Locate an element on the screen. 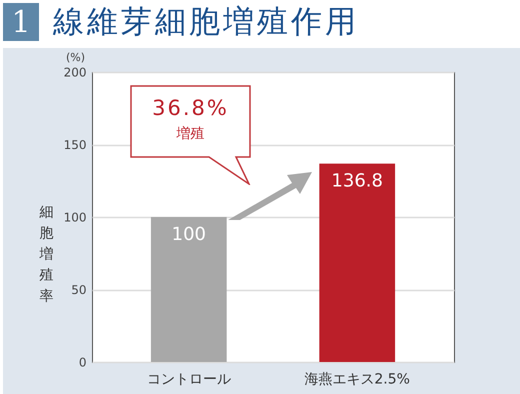 The width and height of the screenshot is (520, 394). y-tick-label: 100 is located at coordinates (75, 217).